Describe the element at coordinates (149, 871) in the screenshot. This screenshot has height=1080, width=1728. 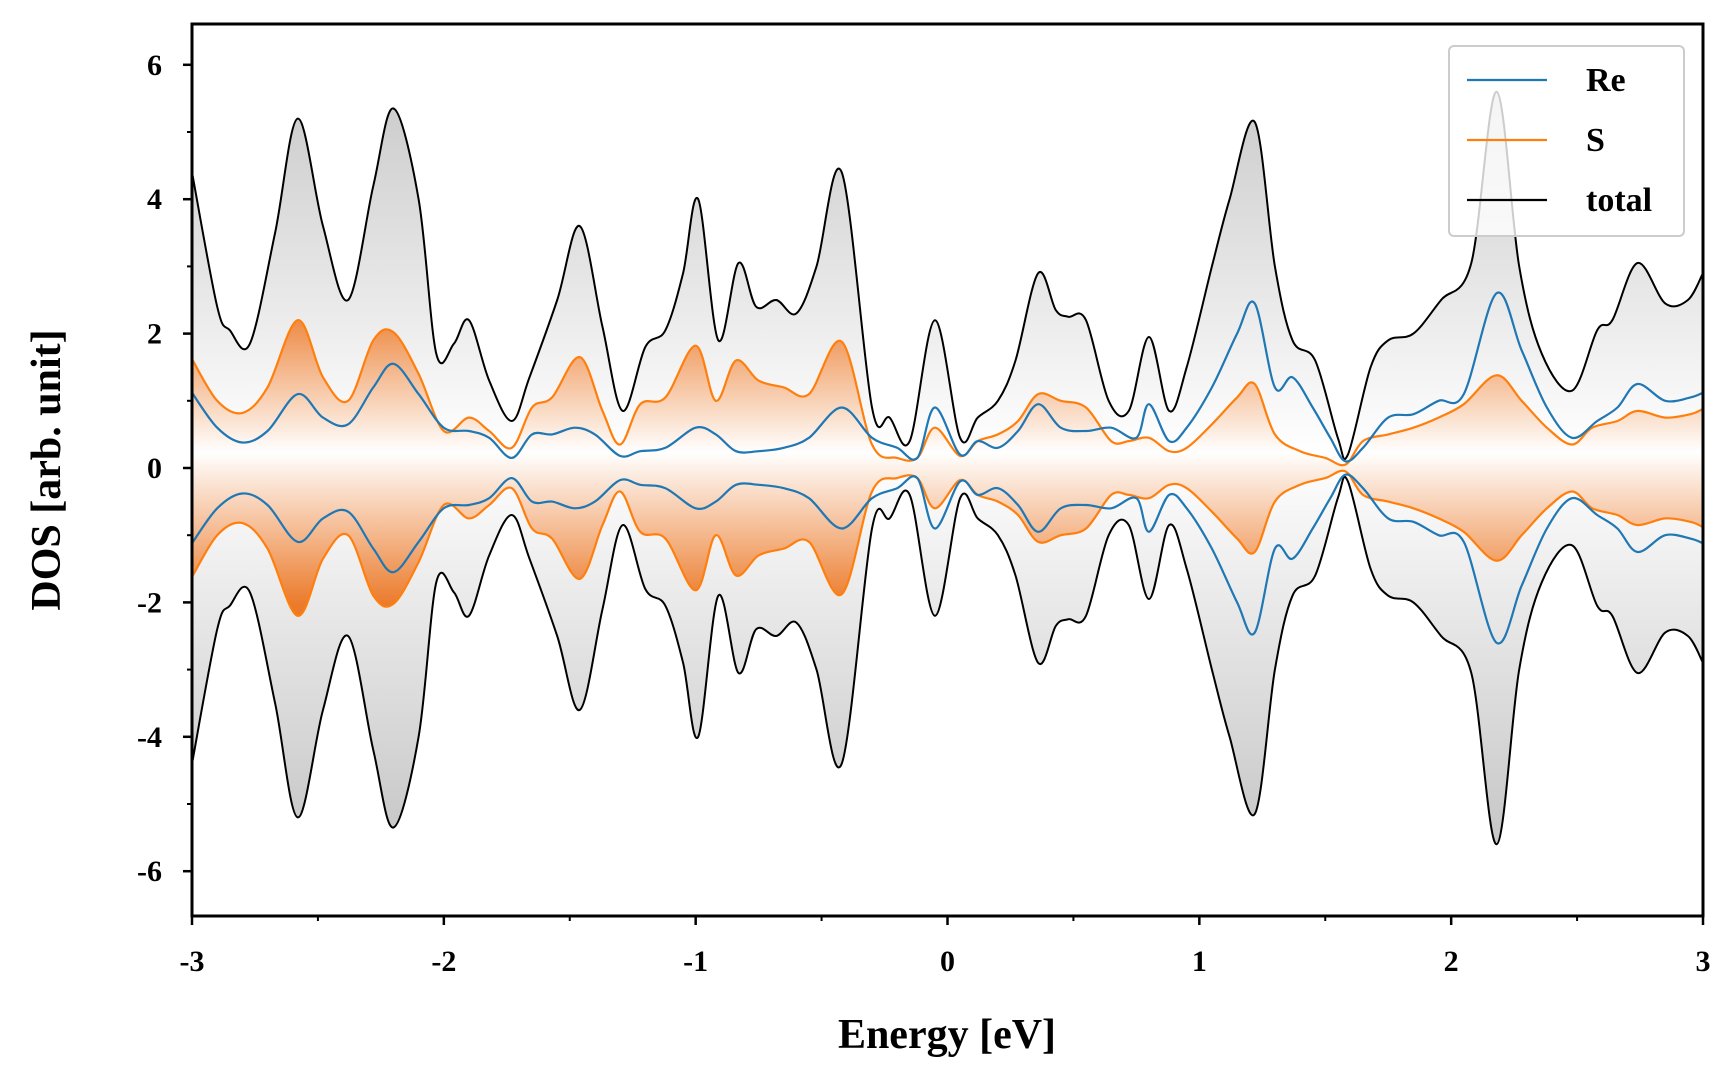
I see `y-tick-label: -6` at that location.